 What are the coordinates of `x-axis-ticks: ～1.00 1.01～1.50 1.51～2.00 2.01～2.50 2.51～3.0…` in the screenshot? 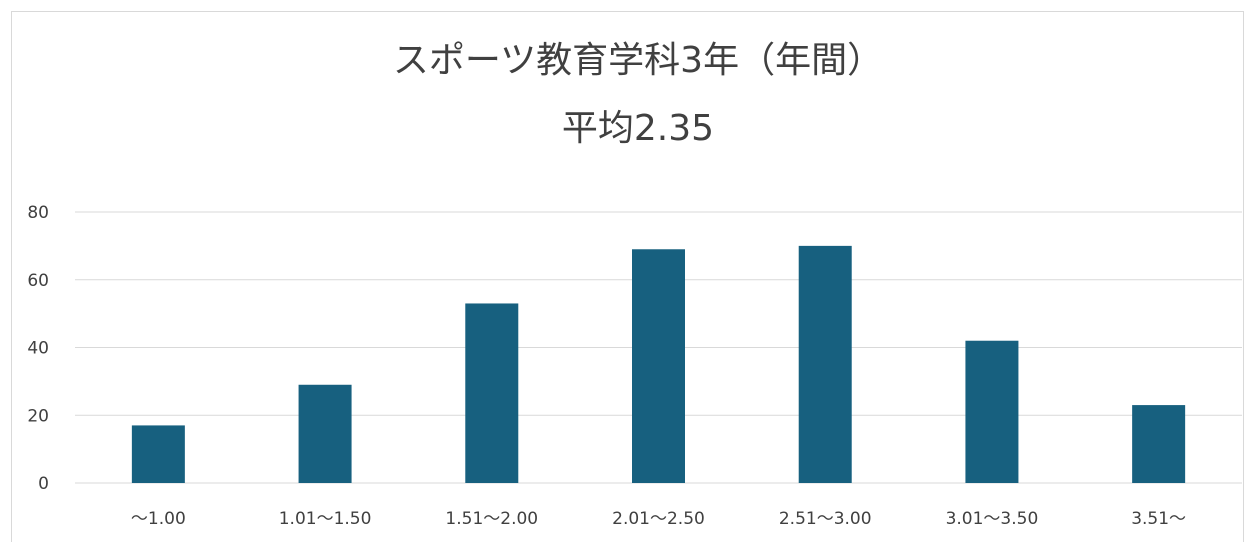 It's located at (658, 519).